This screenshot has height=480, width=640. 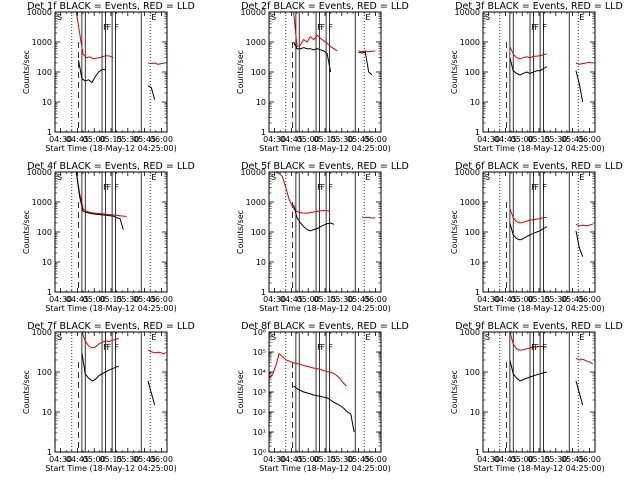 I want to click on y-tick-label: 10³, so click(x=259, y=392).